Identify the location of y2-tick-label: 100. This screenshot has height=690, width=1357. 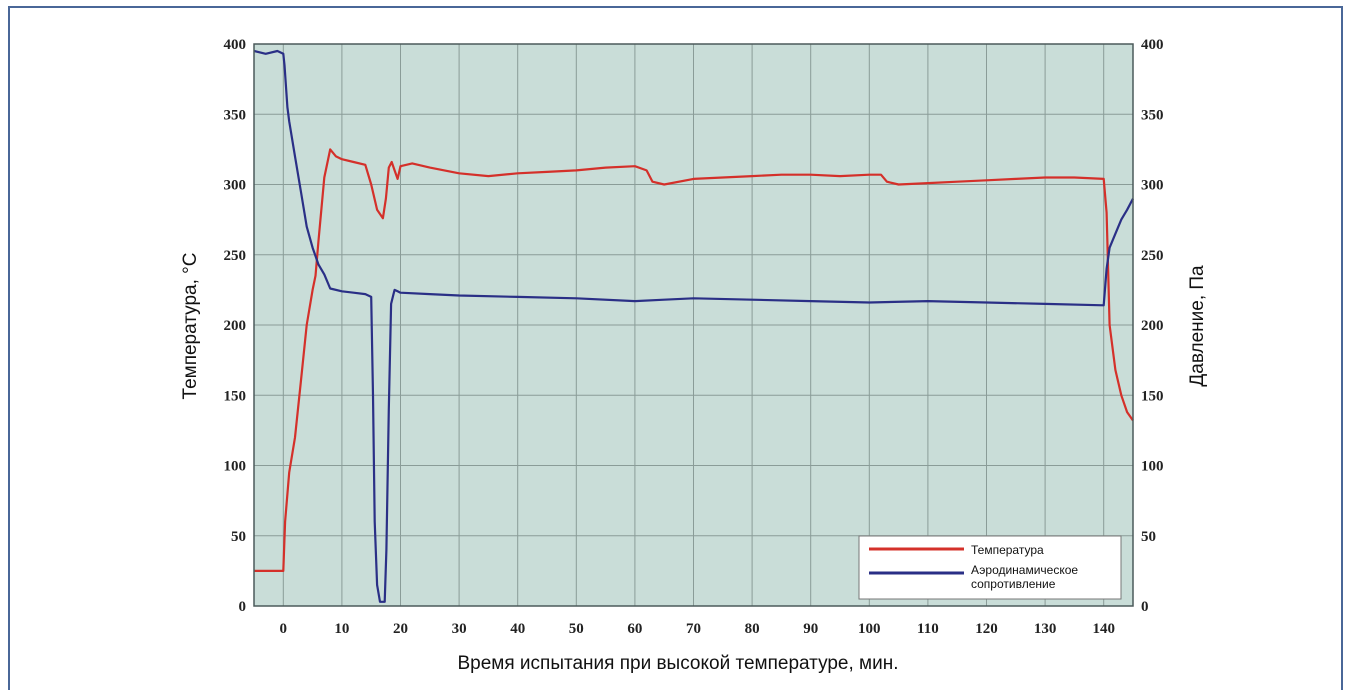
(1152, 467).